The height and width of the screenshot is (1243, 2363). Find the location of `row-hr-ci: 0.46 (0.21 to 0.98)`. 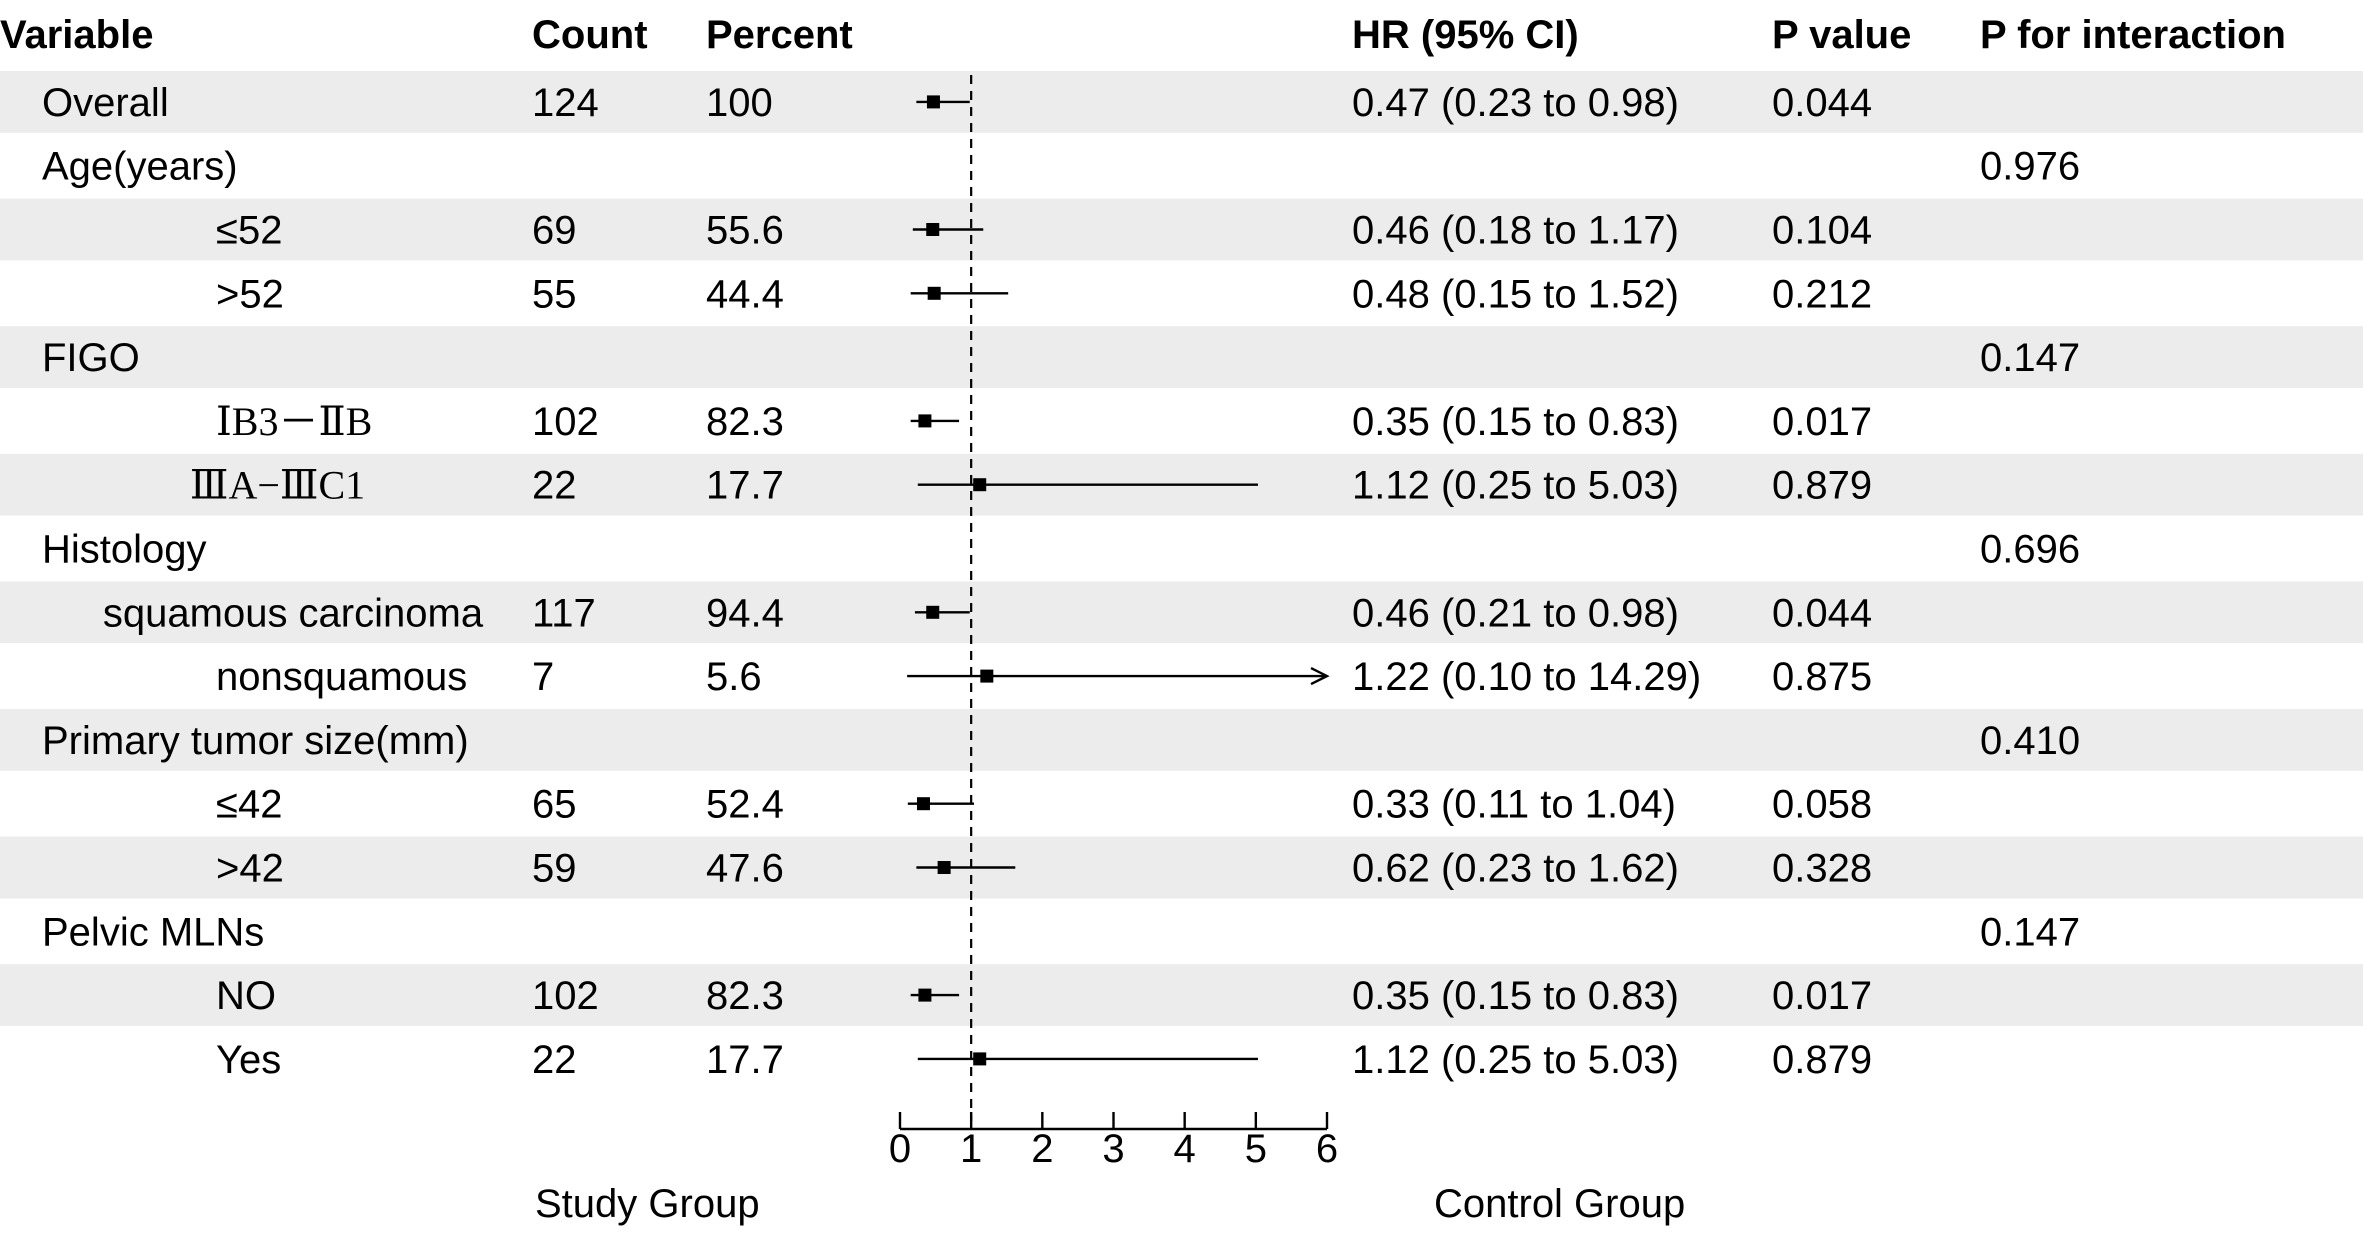

row-hr-ci: 0.46 (0.21 to 0.98) is located at coordinates (1515, 613).